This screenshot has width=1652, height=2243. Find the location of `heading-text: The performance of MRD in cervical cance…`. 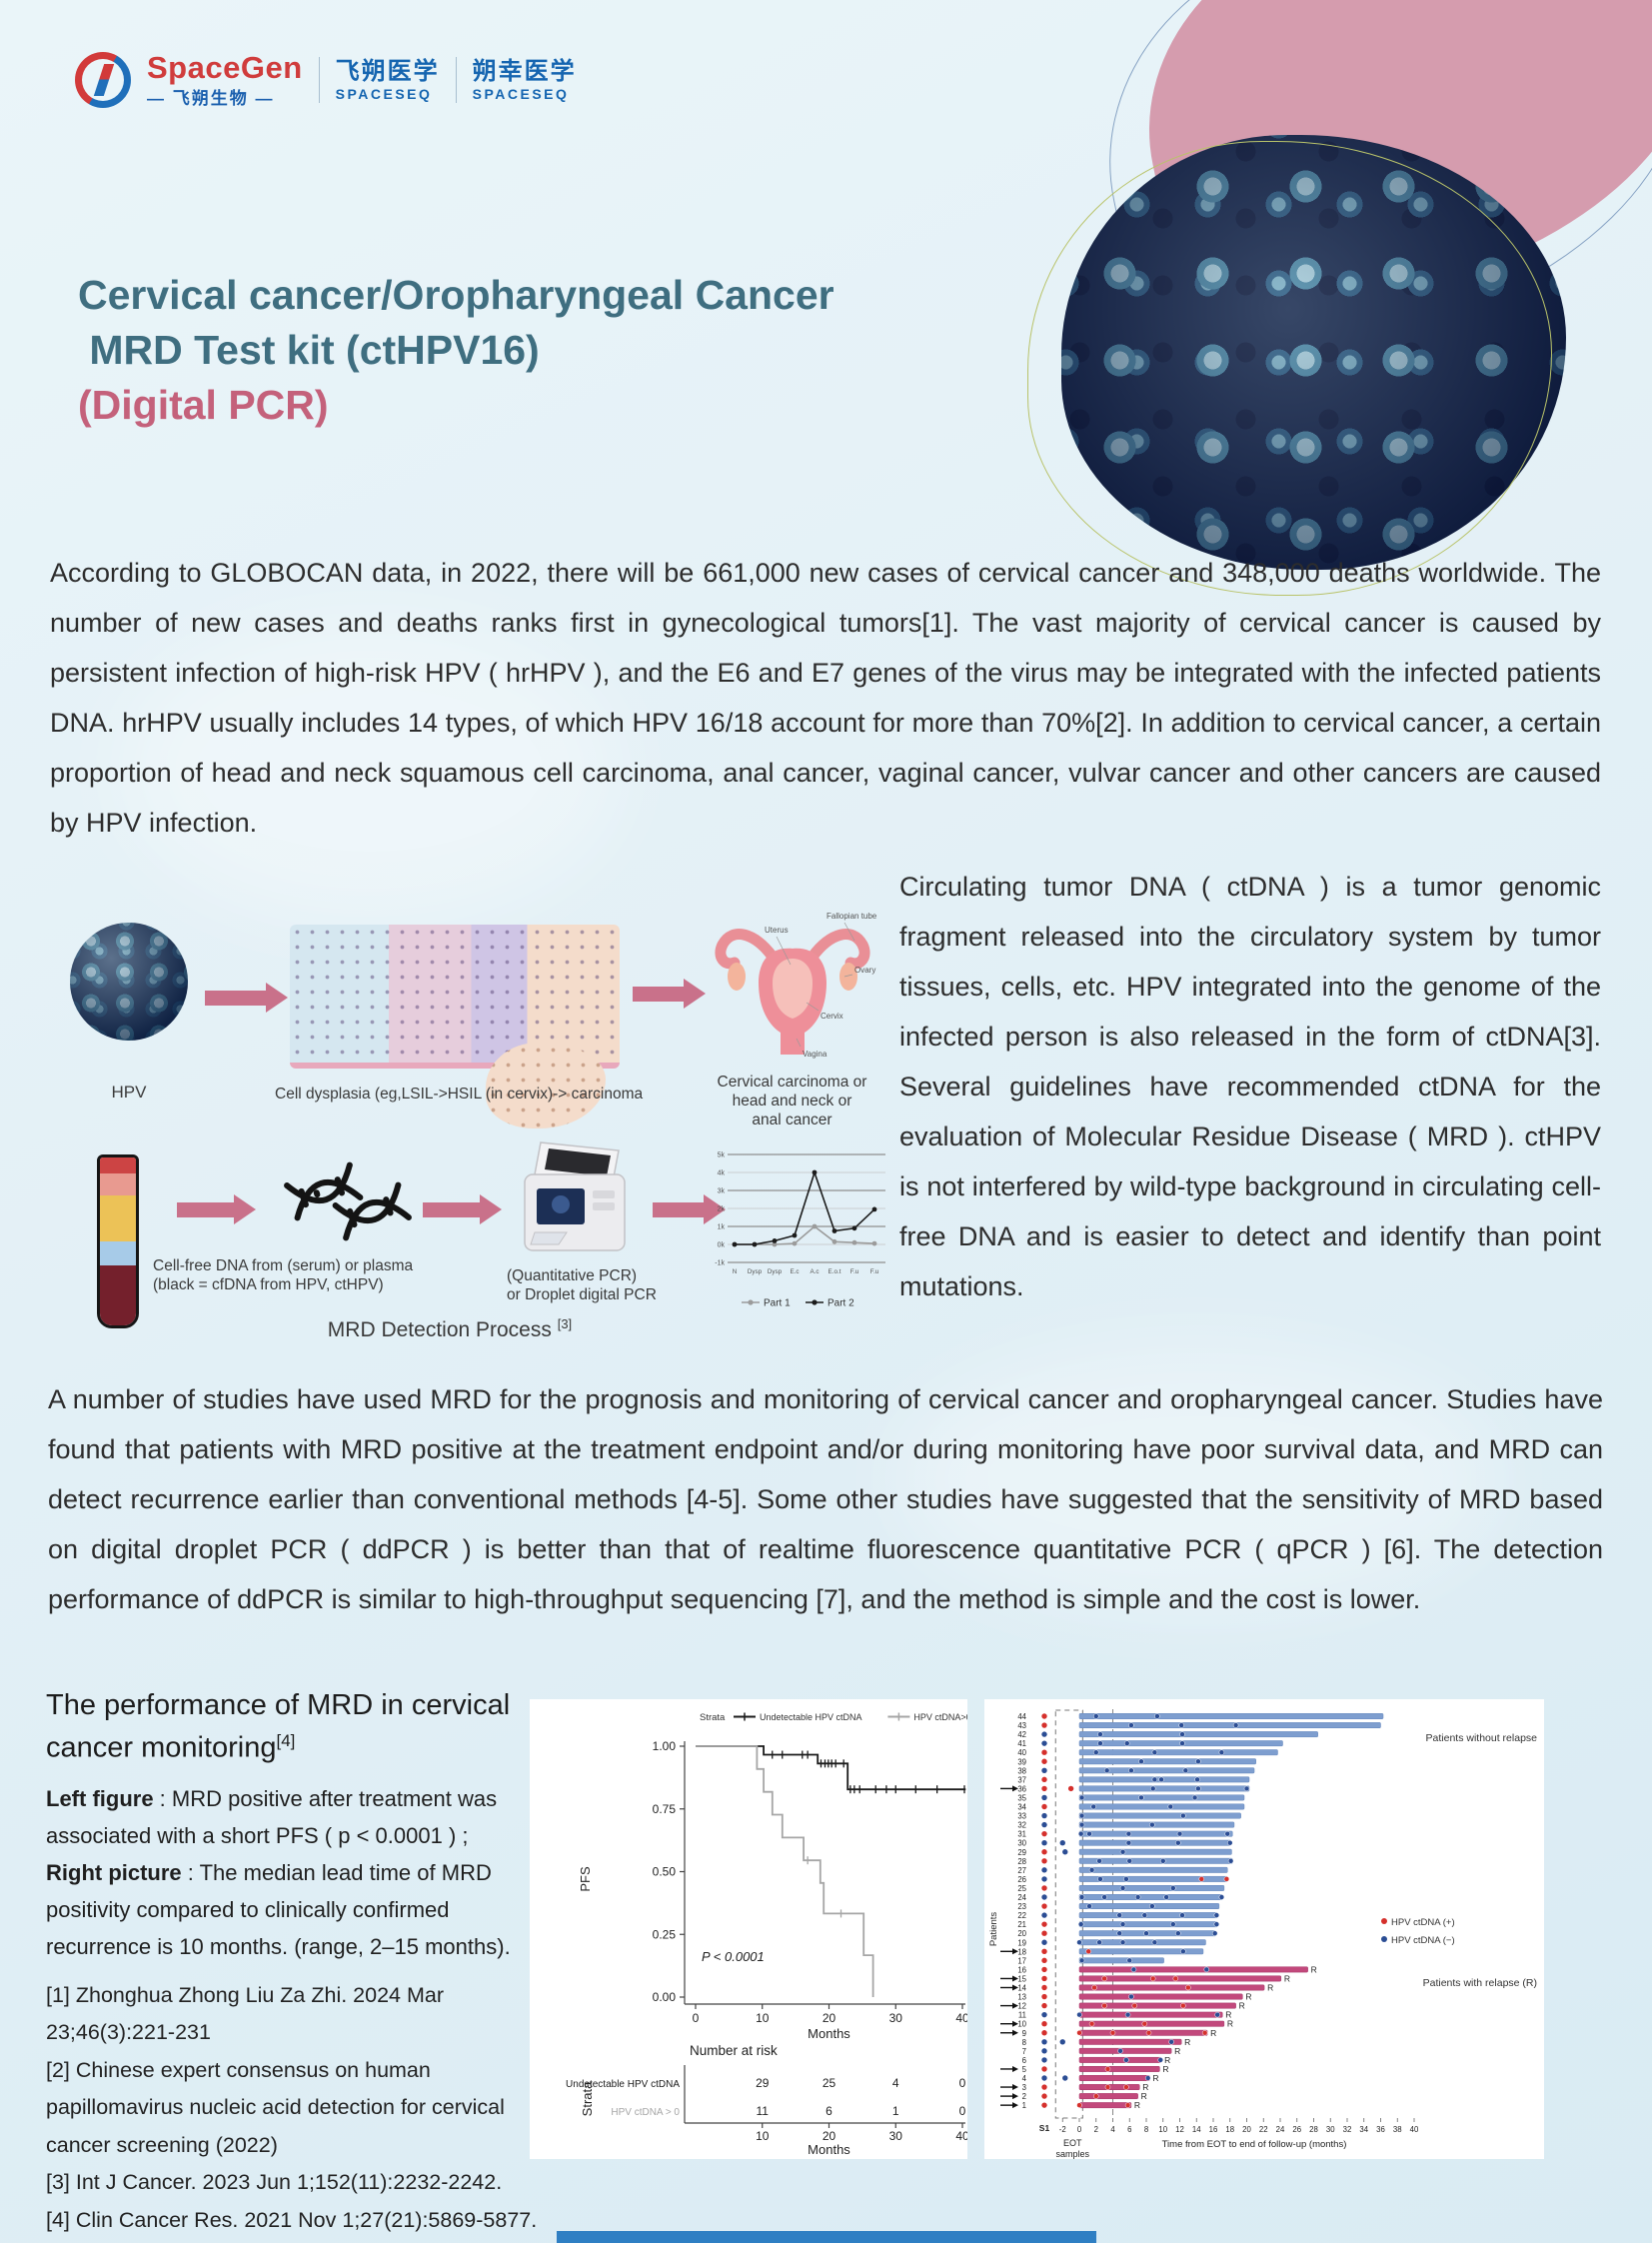

heading-text: The performance of MRD in cervical cance… is located at coordinates (278, 1726).